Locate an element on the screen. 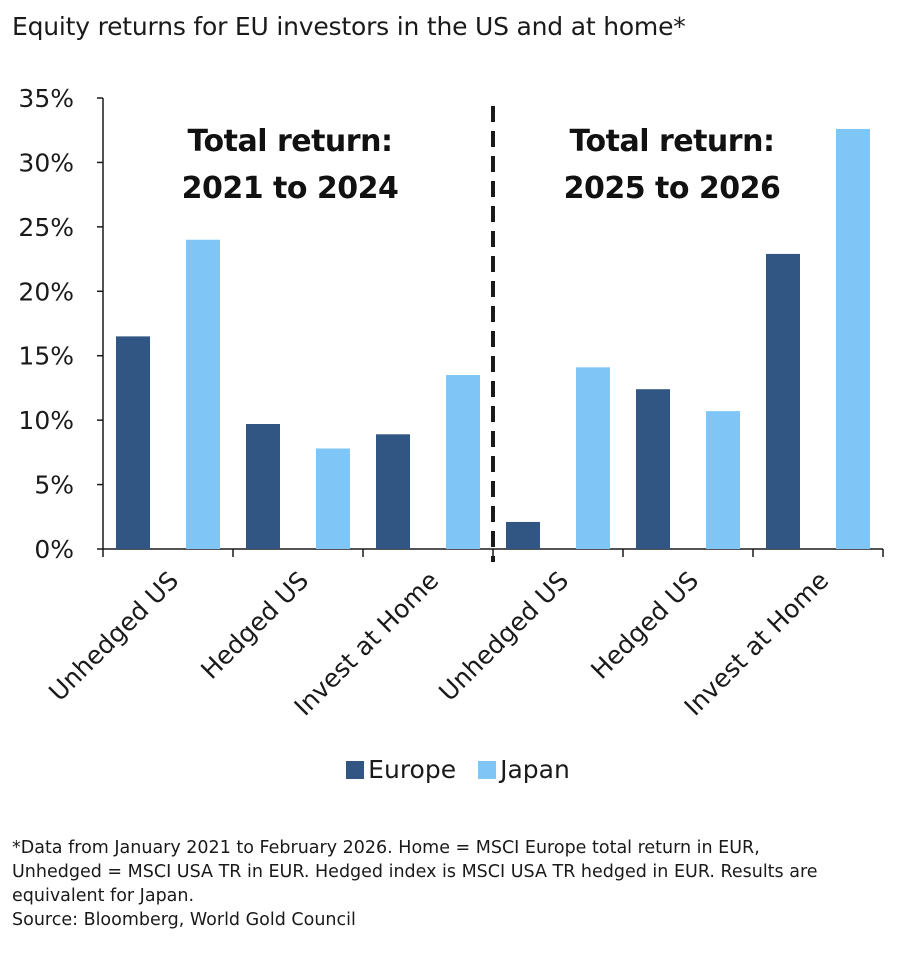 The image size is (916, 970). legend-item-europe: Europe is located at coordinates (401, 769).